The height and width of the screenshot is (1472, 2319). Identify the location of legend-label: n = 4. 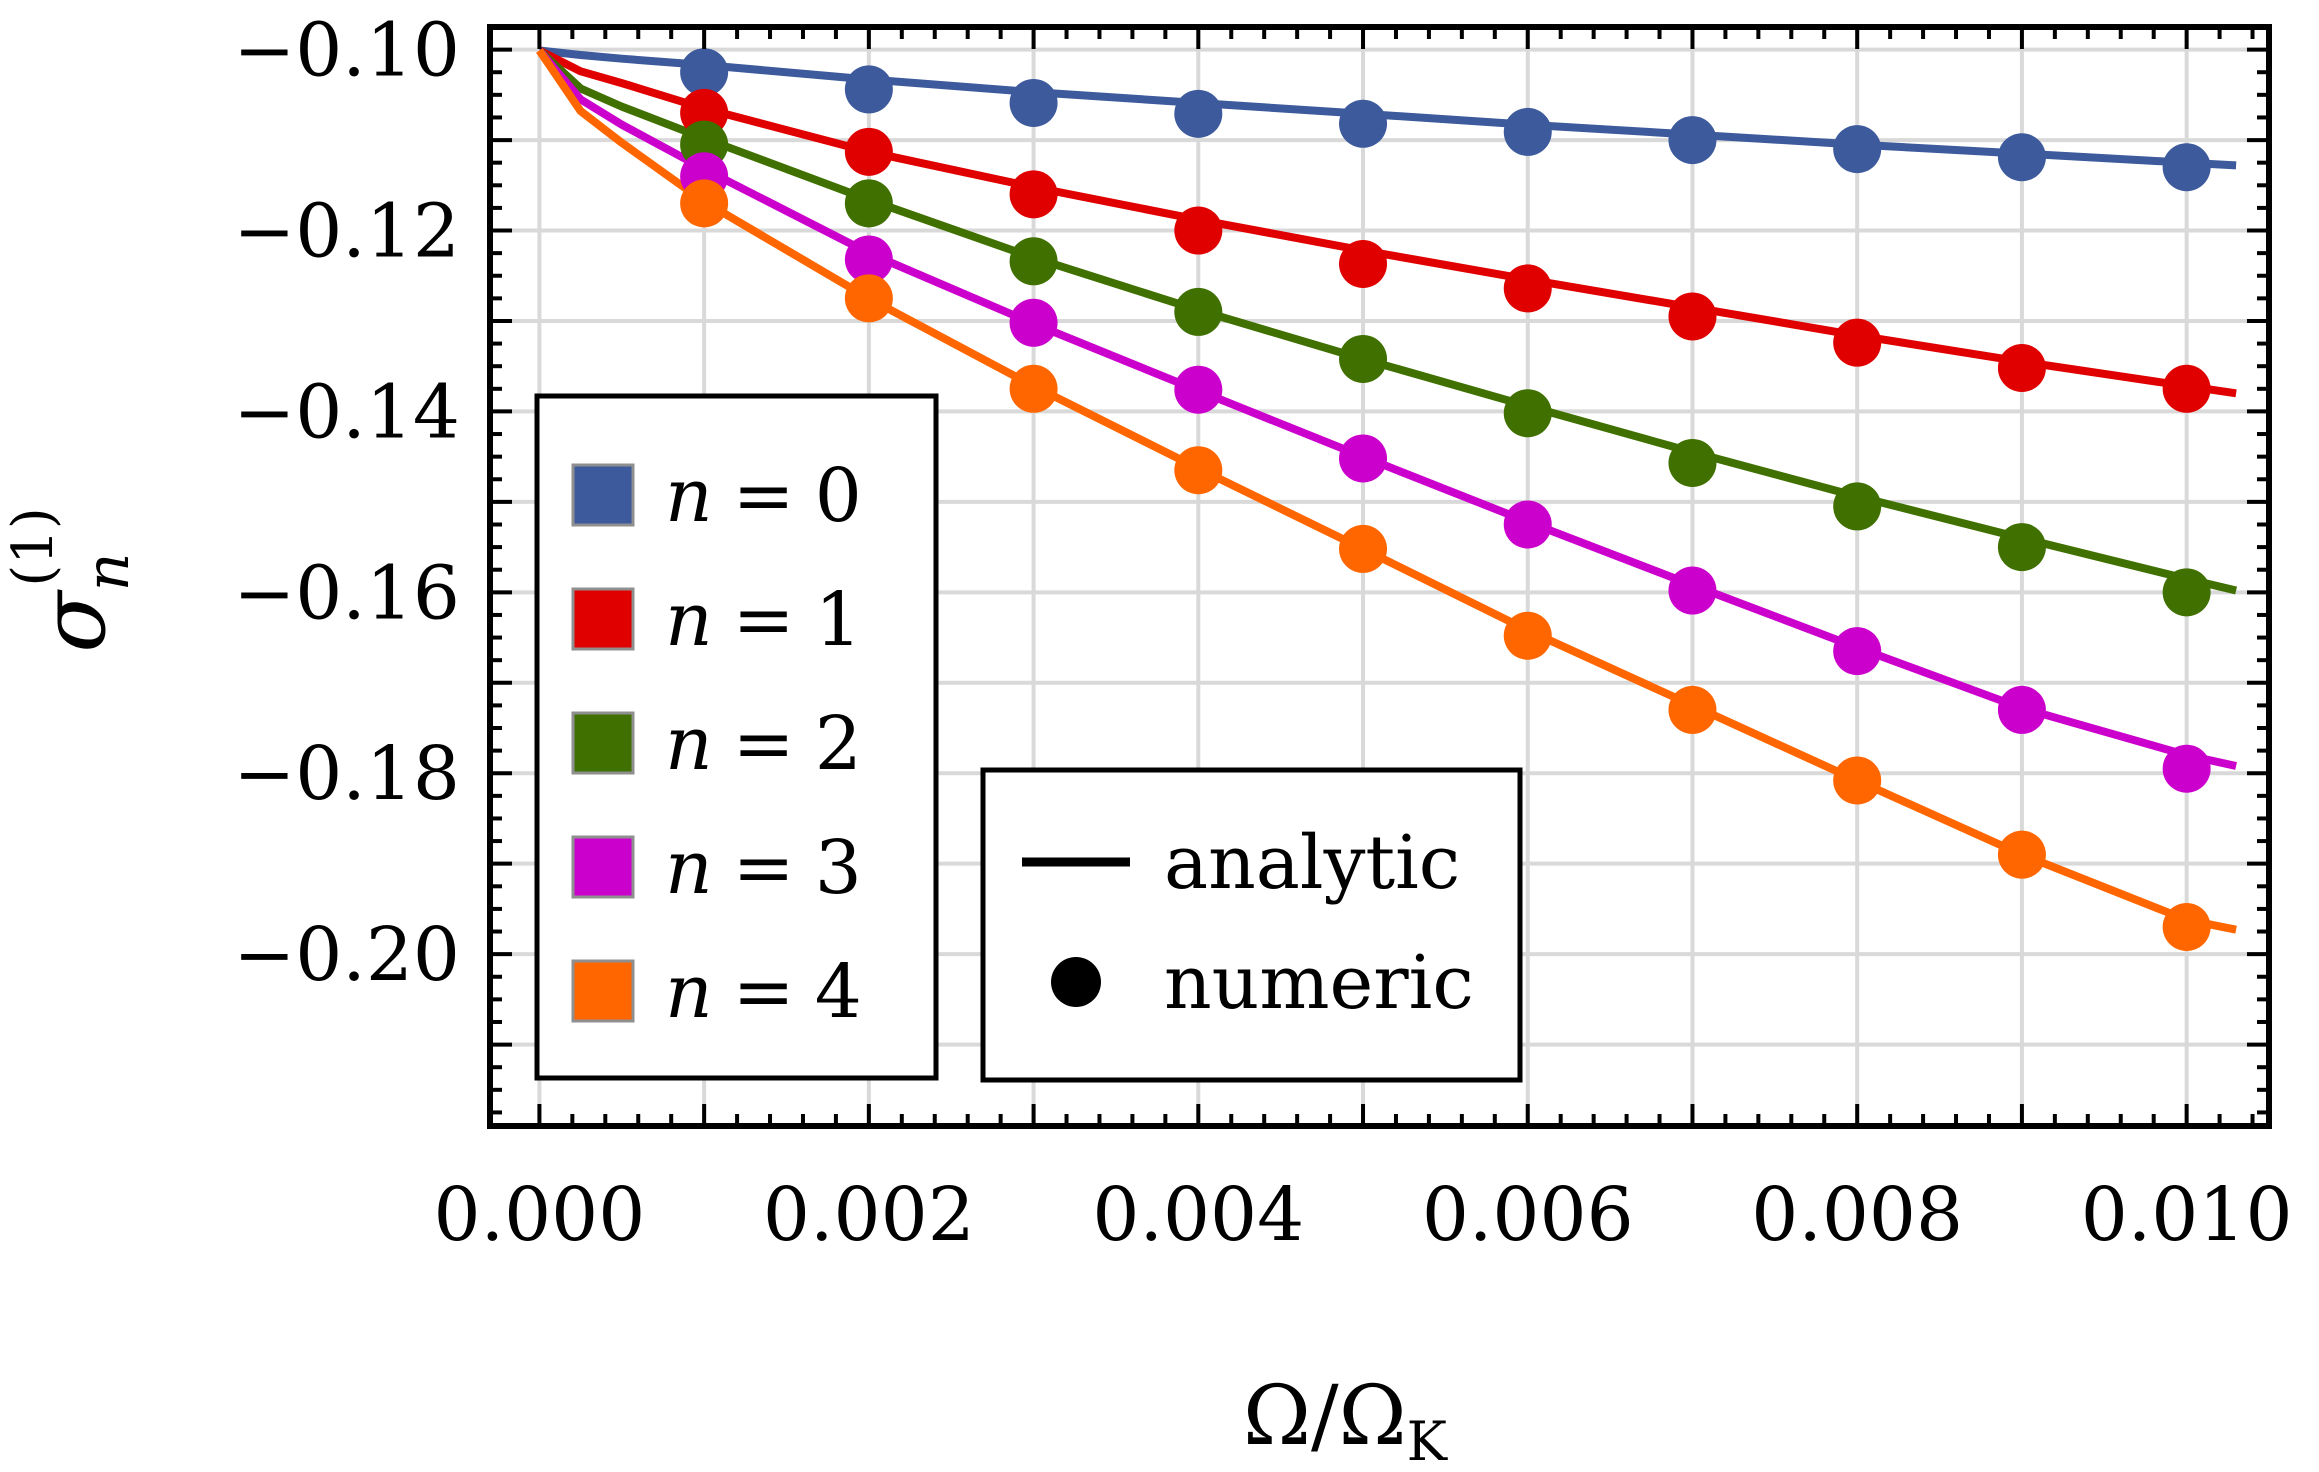
(763, 992).